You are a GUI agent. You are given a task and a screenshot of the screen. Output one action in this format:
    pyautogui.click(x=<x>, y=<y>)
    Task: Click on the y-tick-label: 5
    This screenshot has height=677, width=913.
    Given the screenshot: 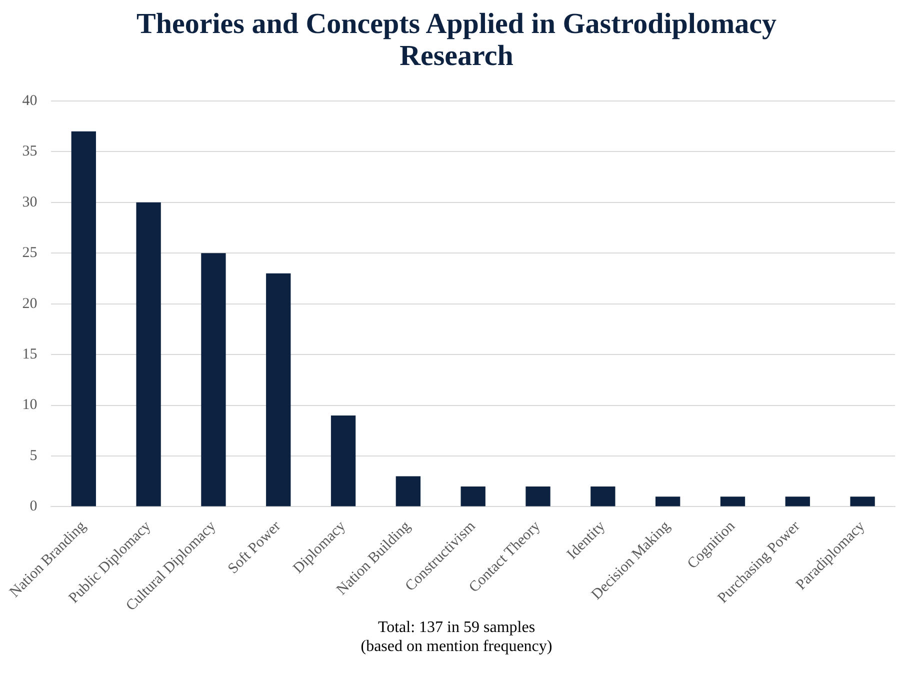 What is the action you would take?
    pyautogui.click(x=34, y=456)
    